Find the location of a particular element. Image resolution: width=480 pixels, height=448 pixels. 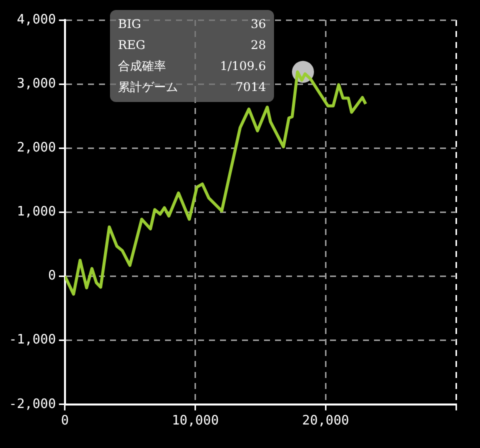

y-tick-label: 4,000 is located at coordinates (36, 20).